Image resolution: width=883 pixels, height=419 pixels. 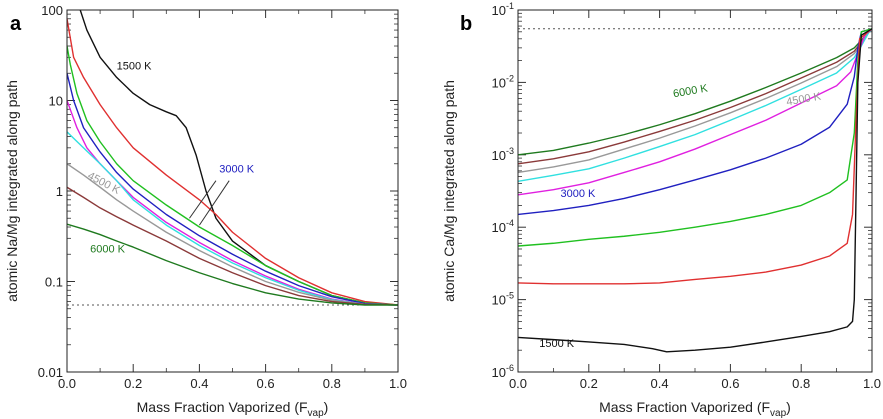 I want to click on y-tick-exponent: -5, so click(x=510, y=296).